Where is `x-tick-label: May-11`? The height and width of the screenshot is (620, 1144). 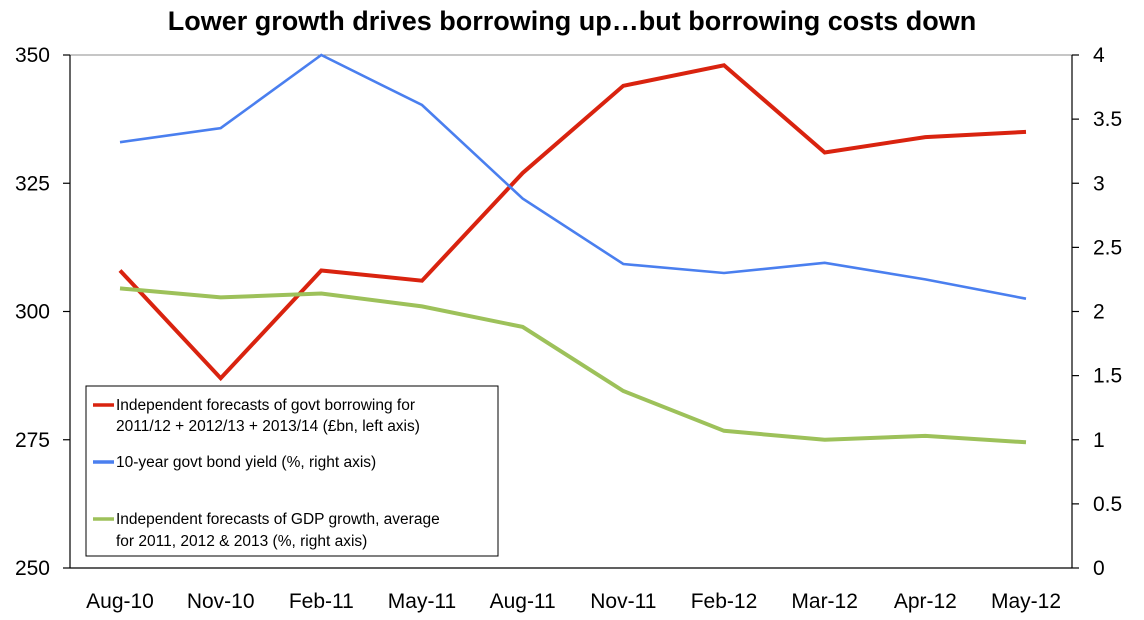
x-tick-label: May-11 is located at coordinates (422, 601).